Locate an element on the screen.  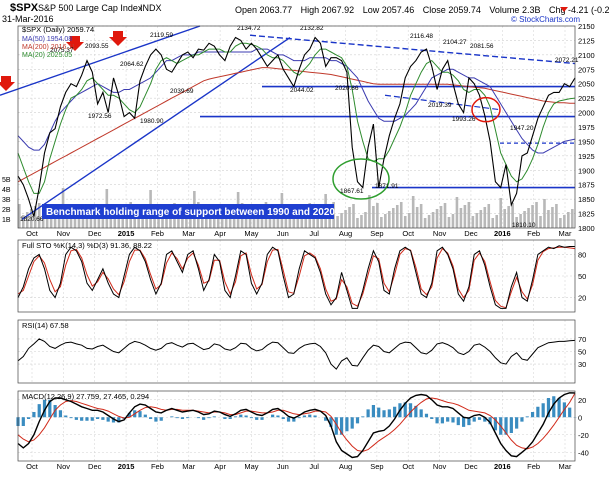
price-tick-label-4: 1900 is located at coordinates (586, 170).